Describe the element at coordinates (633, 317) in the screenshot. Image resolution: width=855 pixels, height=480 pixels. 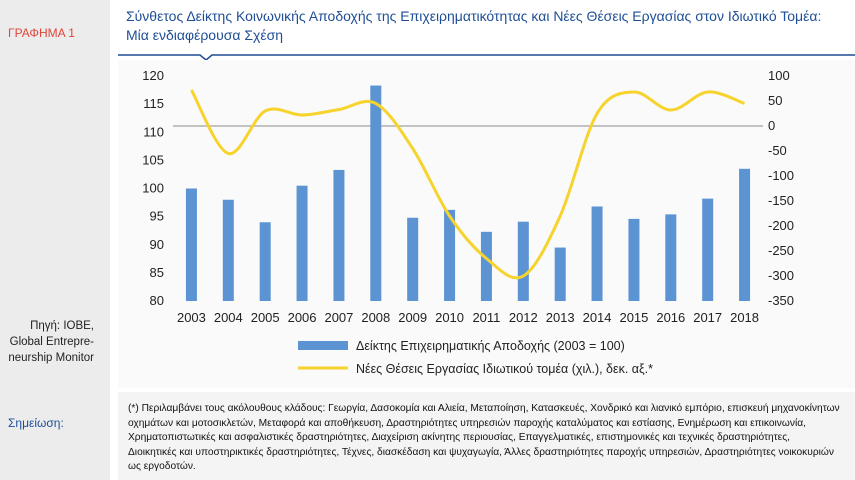
I see `x-axis-tick: 2015` at that location.